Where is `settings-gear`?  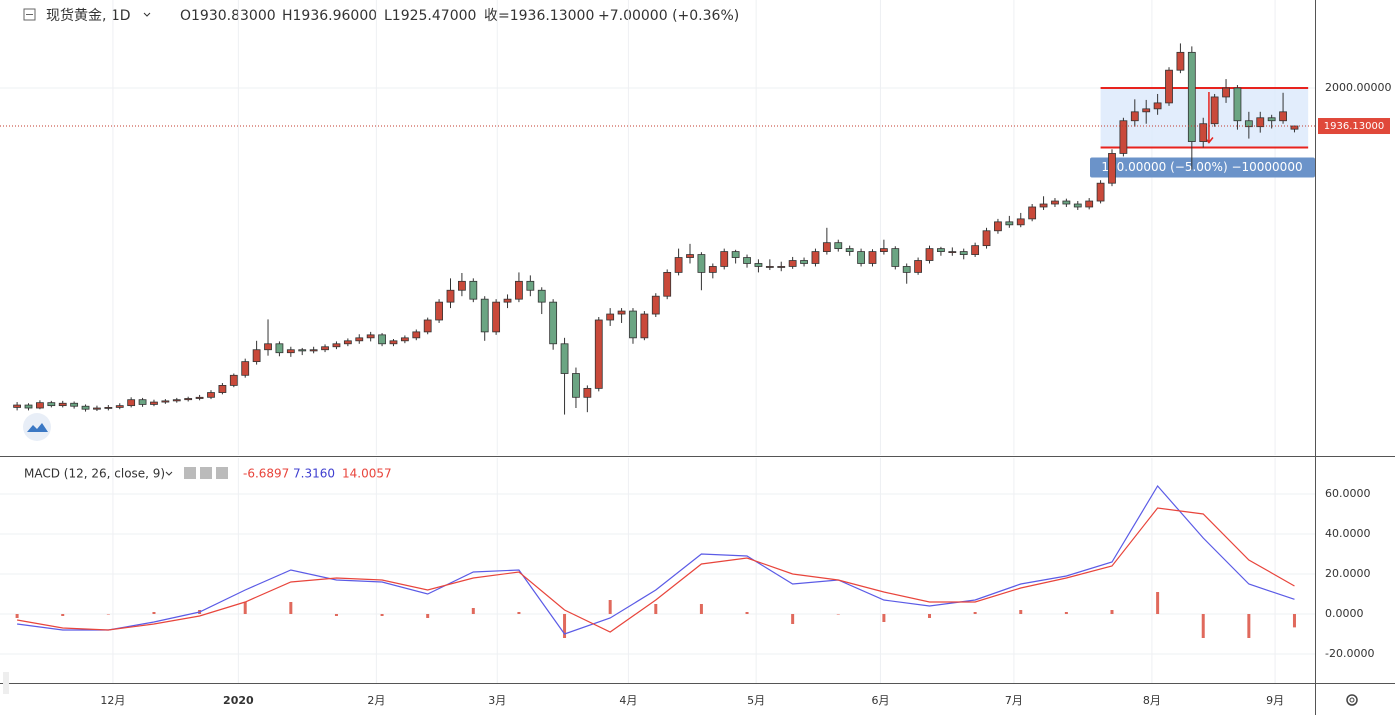 settings-gear is located at coordinates (1352, 700).